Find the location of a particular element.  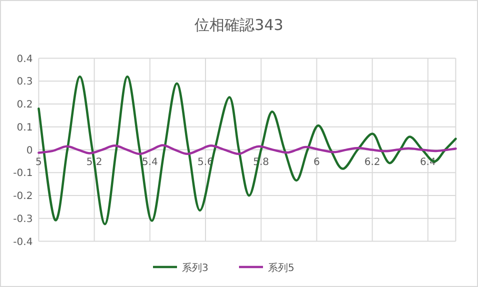

x-tick-label: 6 is located at coordinates (317, 162).